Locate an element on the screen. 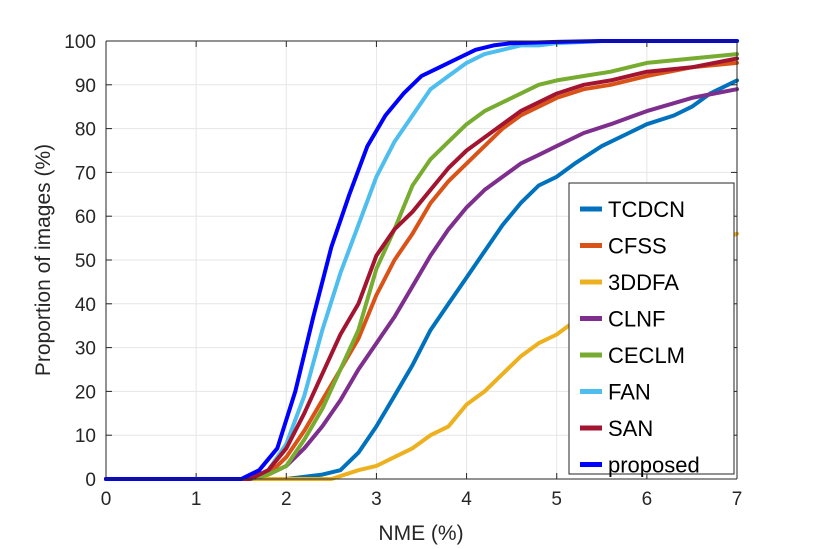  legend: TCDCN CFSS 3DDFA CLNF CECLM FAN SAN proposed is located at coordinates (651, 330).